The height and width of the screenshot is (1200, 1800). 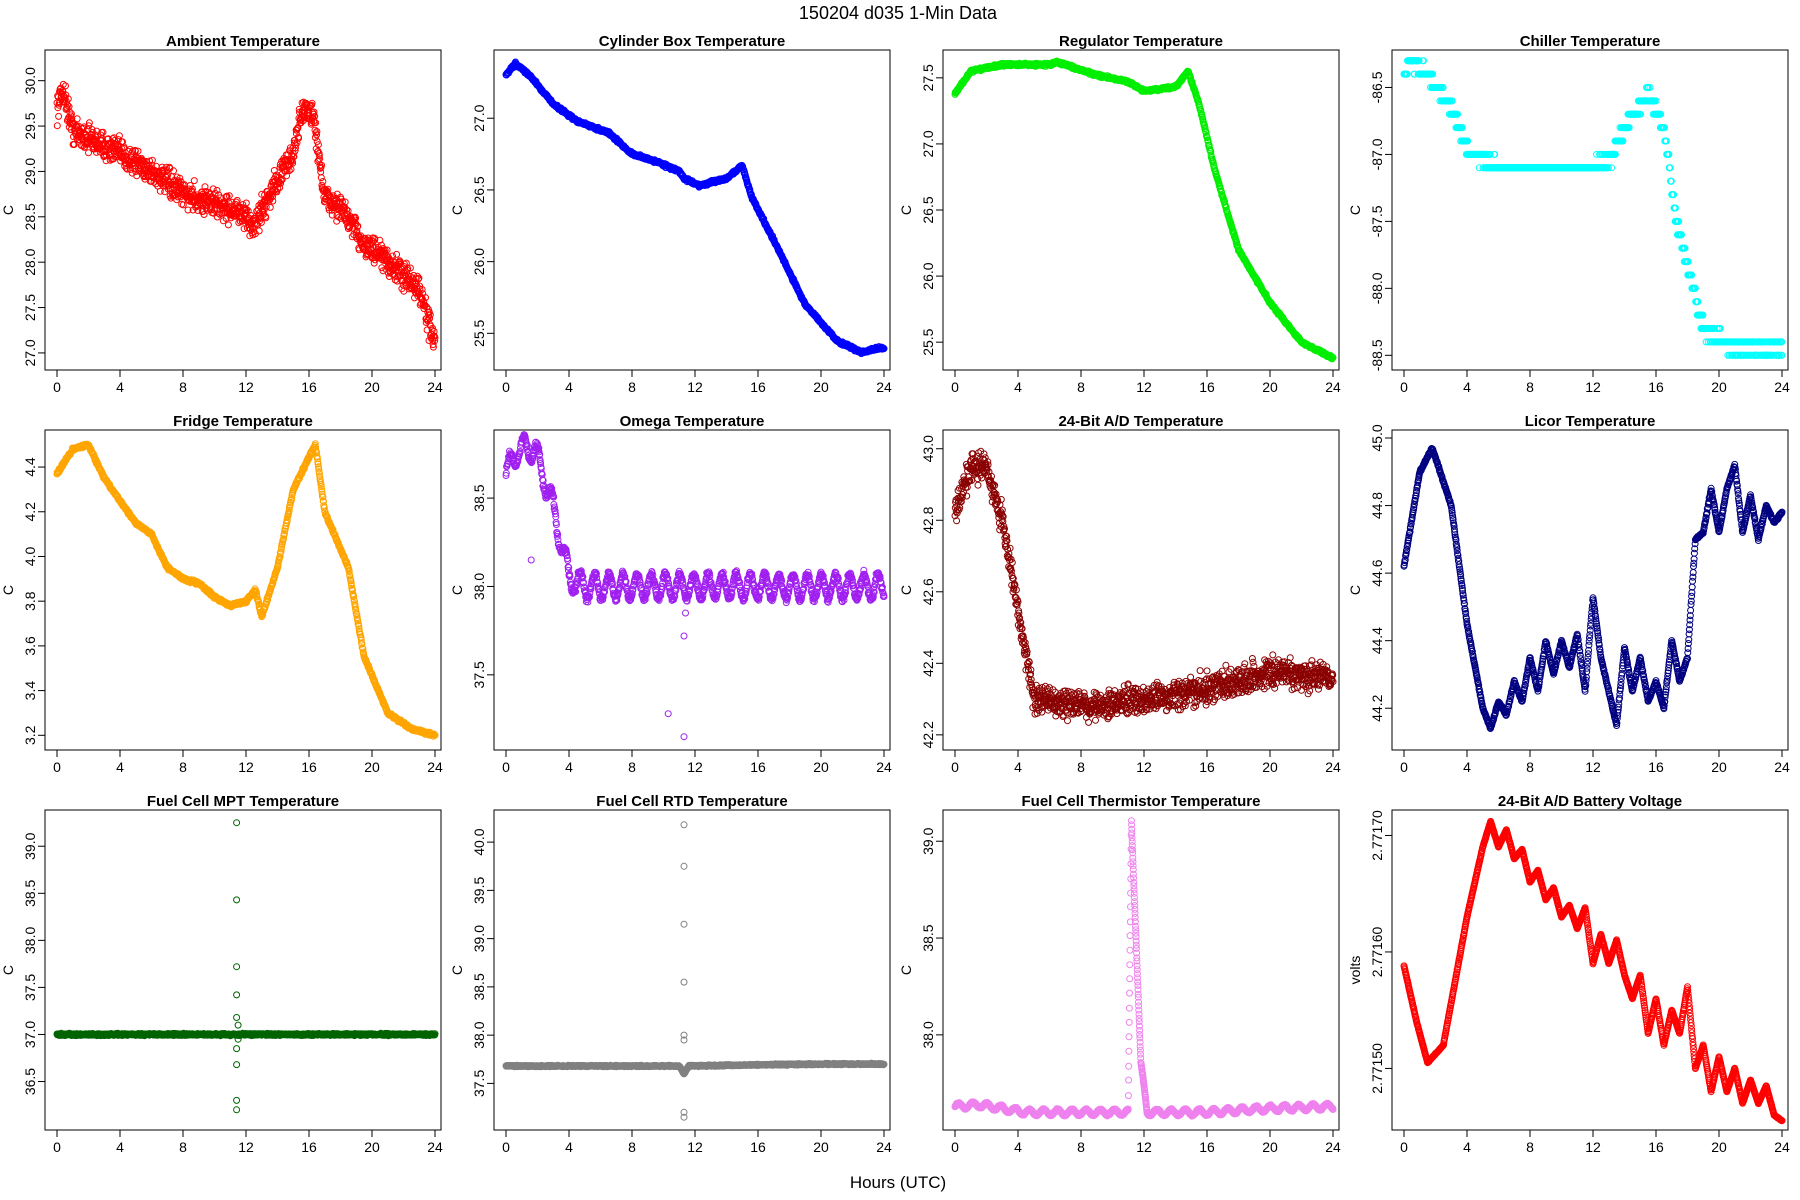 I want to click on chart-title: Chiller Temperature, so click(x=1590, y=41).